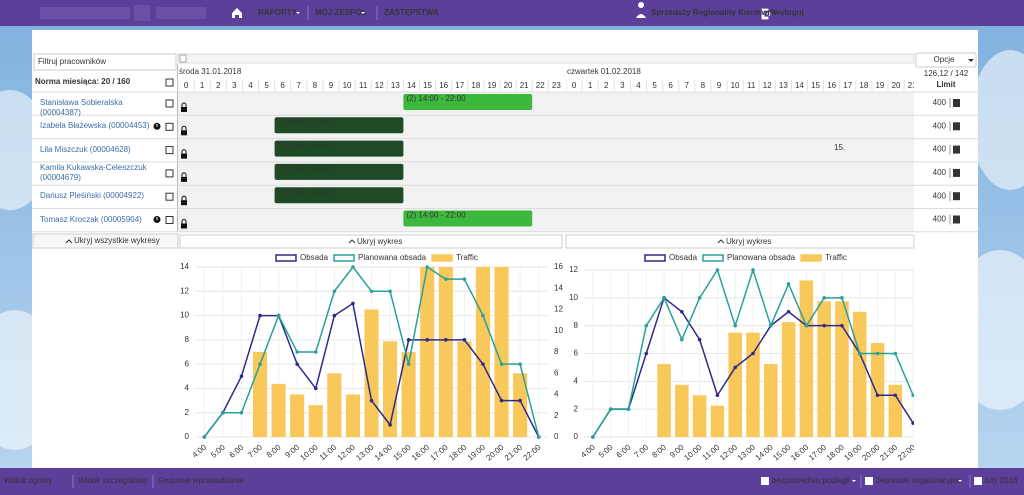 The height and width of the screenshot is (495, 1024). What do you see at coordinates (524, 85) in the screenshot?
I see `hour-label: 21` at bounding box center [524, 85].